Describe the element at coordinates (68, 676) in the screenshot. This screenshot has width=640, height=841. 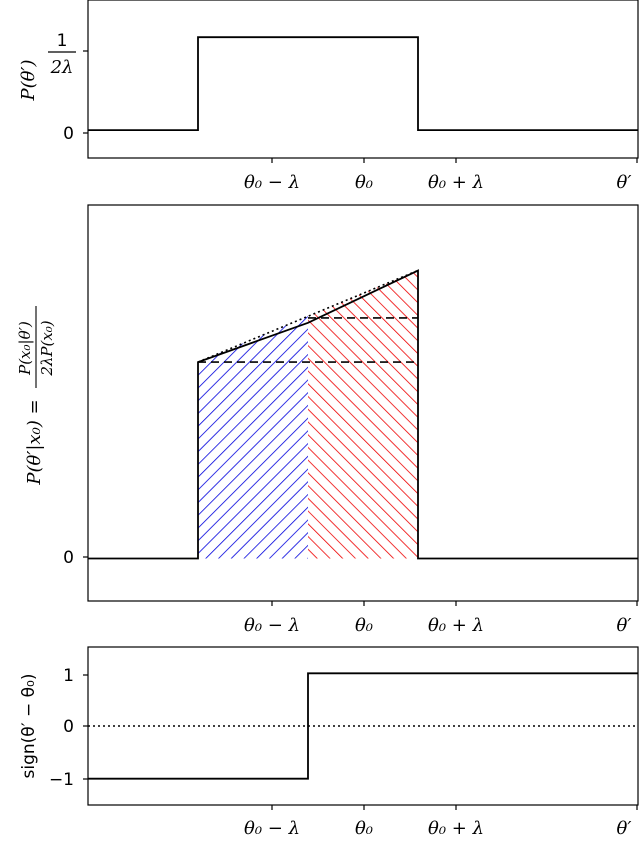
I see `bot-ytick-one-label: 1` at that location.